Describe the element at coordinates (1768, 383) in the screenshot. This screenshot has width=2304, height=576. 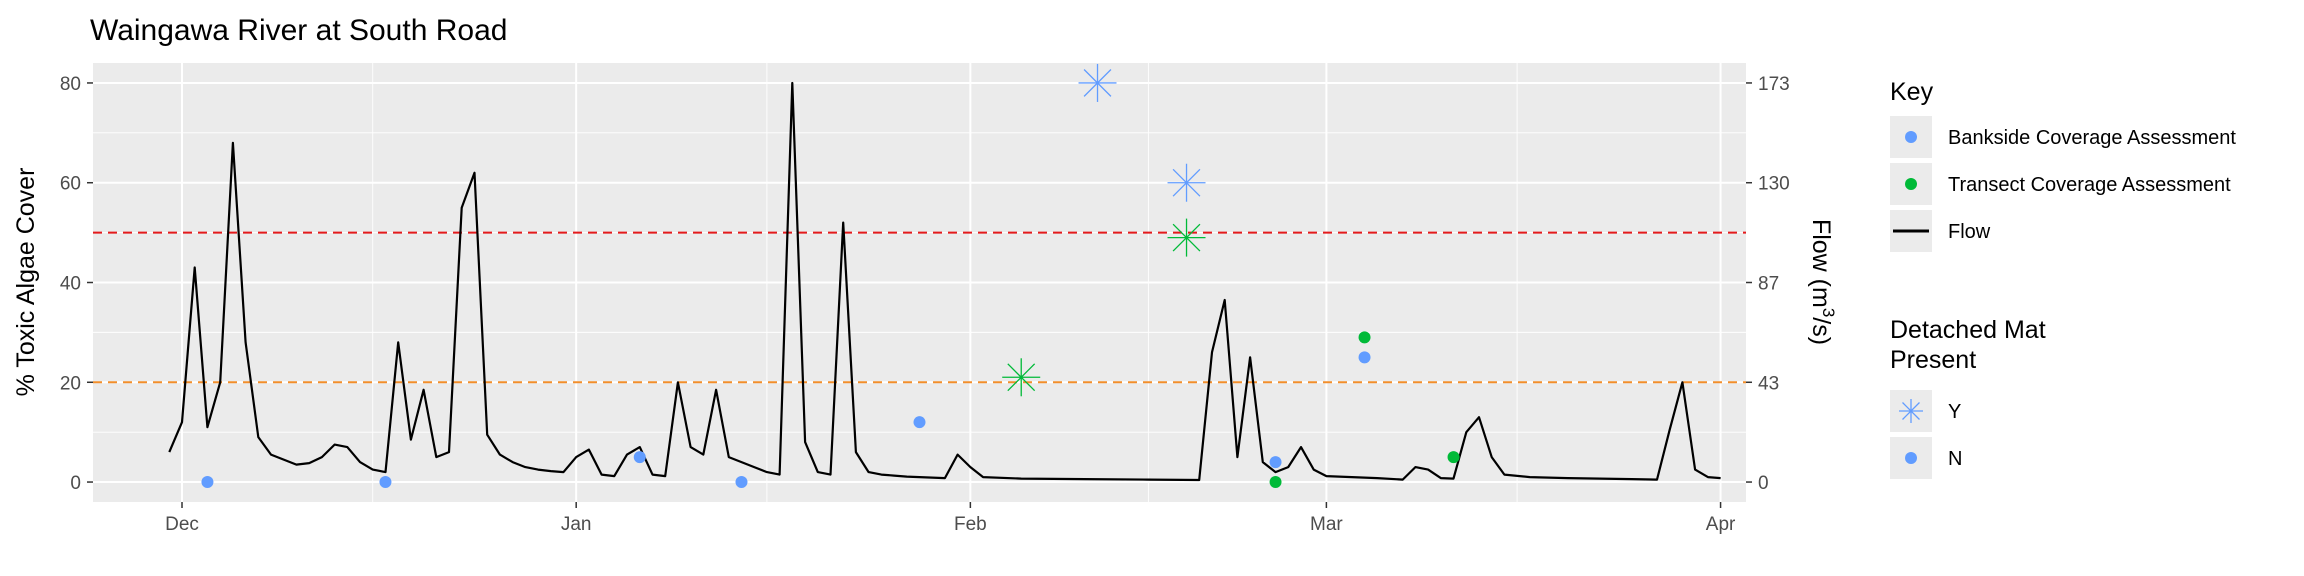
I see `y2-tick-label: 43` at that location.